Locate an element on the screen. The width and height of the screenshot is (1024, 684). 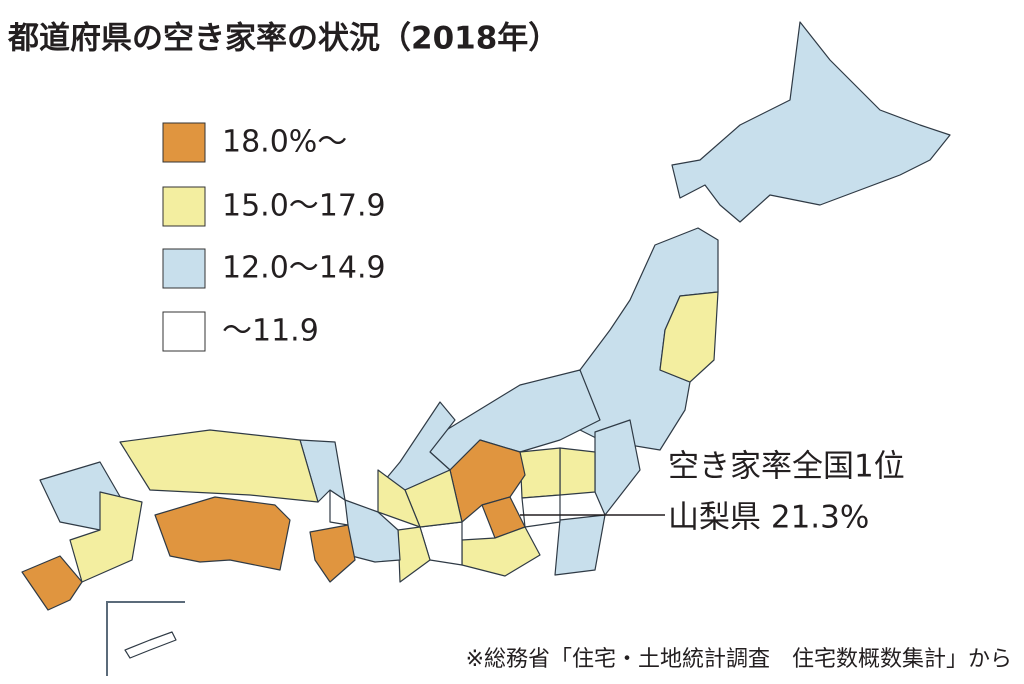
annotation: 山梨県 21.3% is located at coordinates (768, 518).